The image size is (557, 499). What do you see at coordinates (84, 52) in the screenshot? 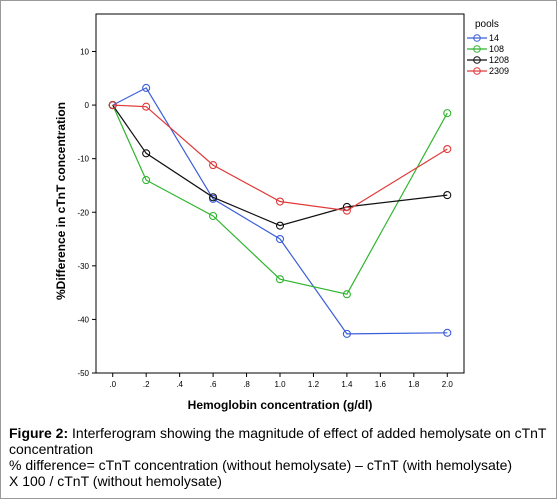
I see `y-tick-label: 10` at bounding box center [84, 52].